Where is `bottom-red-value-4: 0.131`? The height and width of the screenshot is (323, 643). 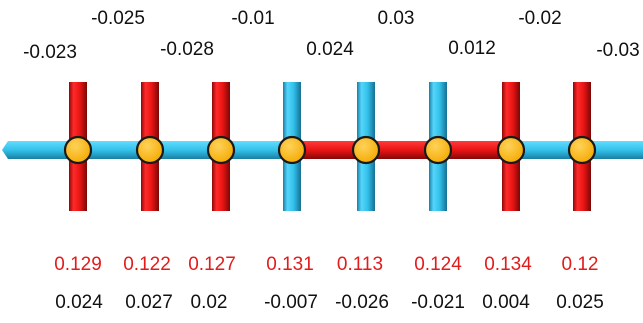
bottom-red-value-4: 0.131 is located at coordinates (290, 264).